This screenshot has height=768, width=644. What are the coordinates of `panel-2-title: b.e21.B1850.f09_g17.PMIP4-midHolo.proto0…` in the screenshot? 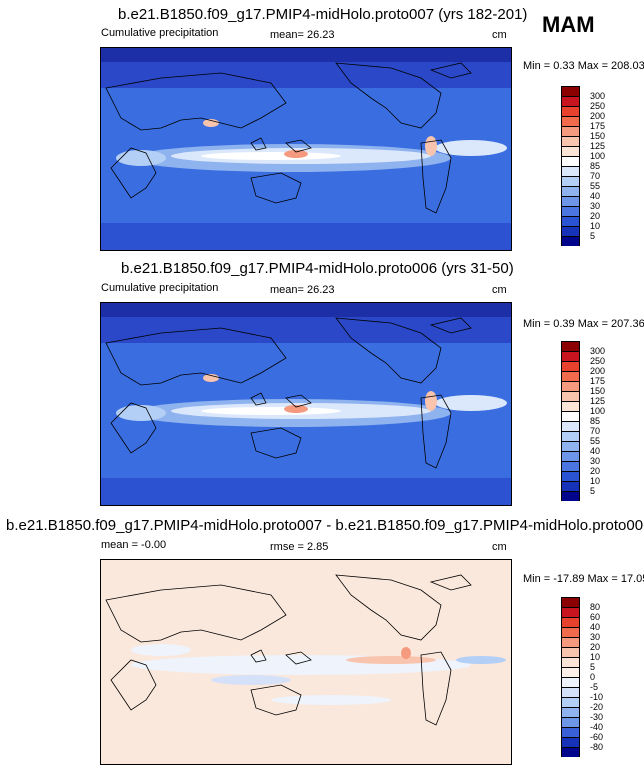 It's located at (317, 268).